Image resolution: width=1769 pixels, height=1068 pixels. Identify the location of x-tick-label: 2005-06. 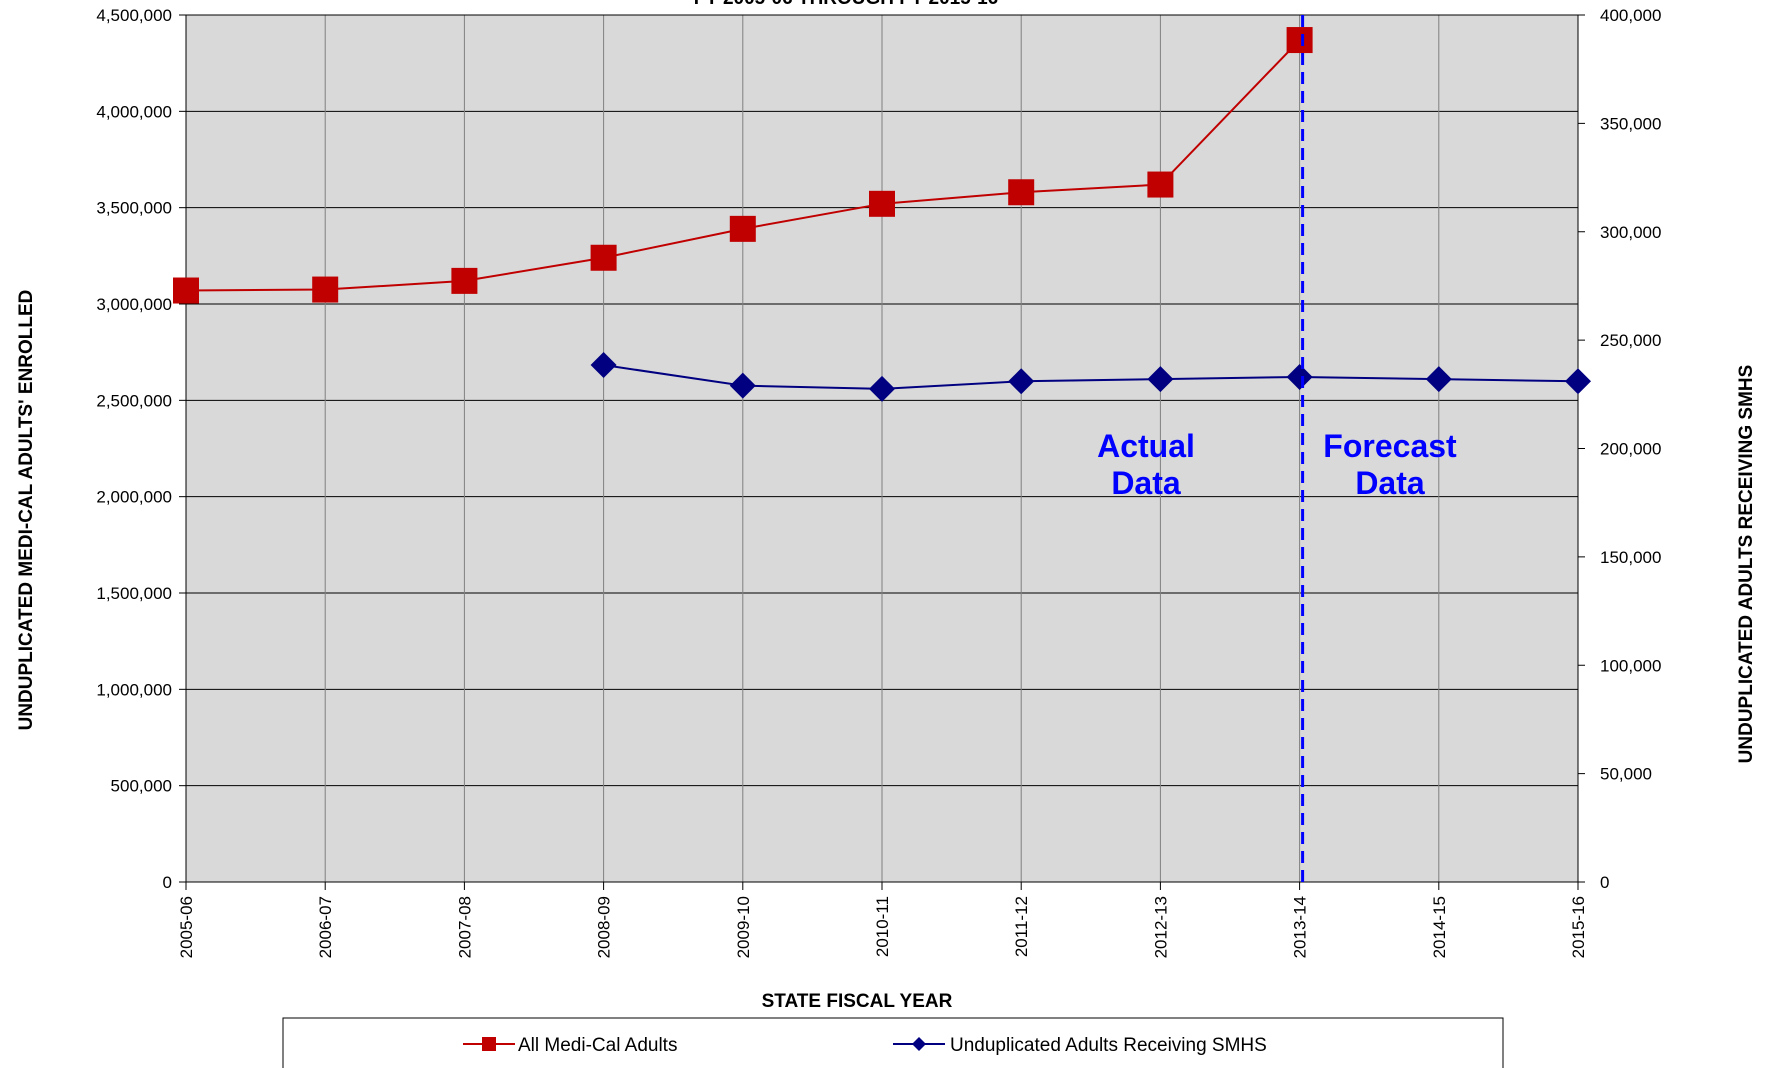
(186, 927).